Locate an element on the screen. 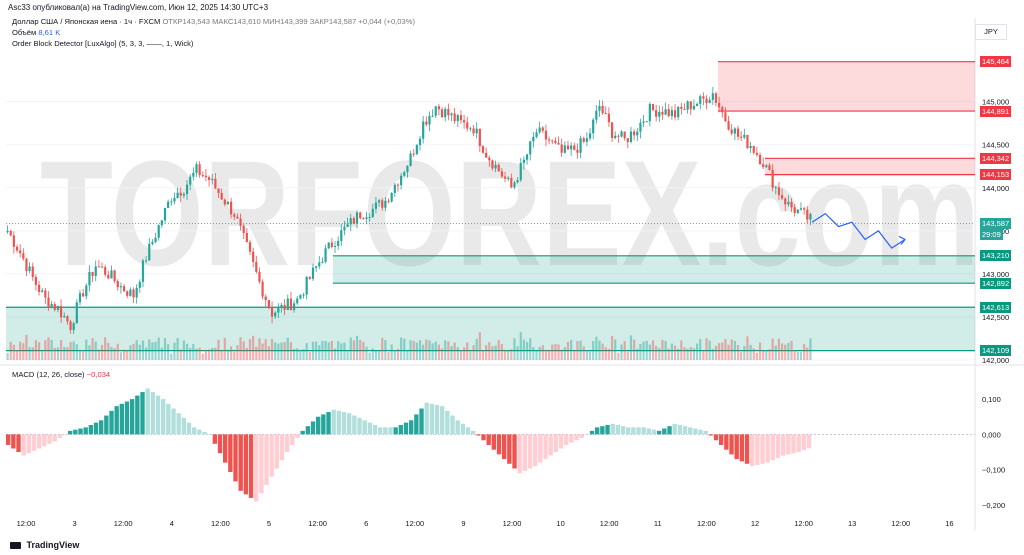 This screenshot has width=1024, height=555. currency-button: JPY is located at coordinates (991, 32).